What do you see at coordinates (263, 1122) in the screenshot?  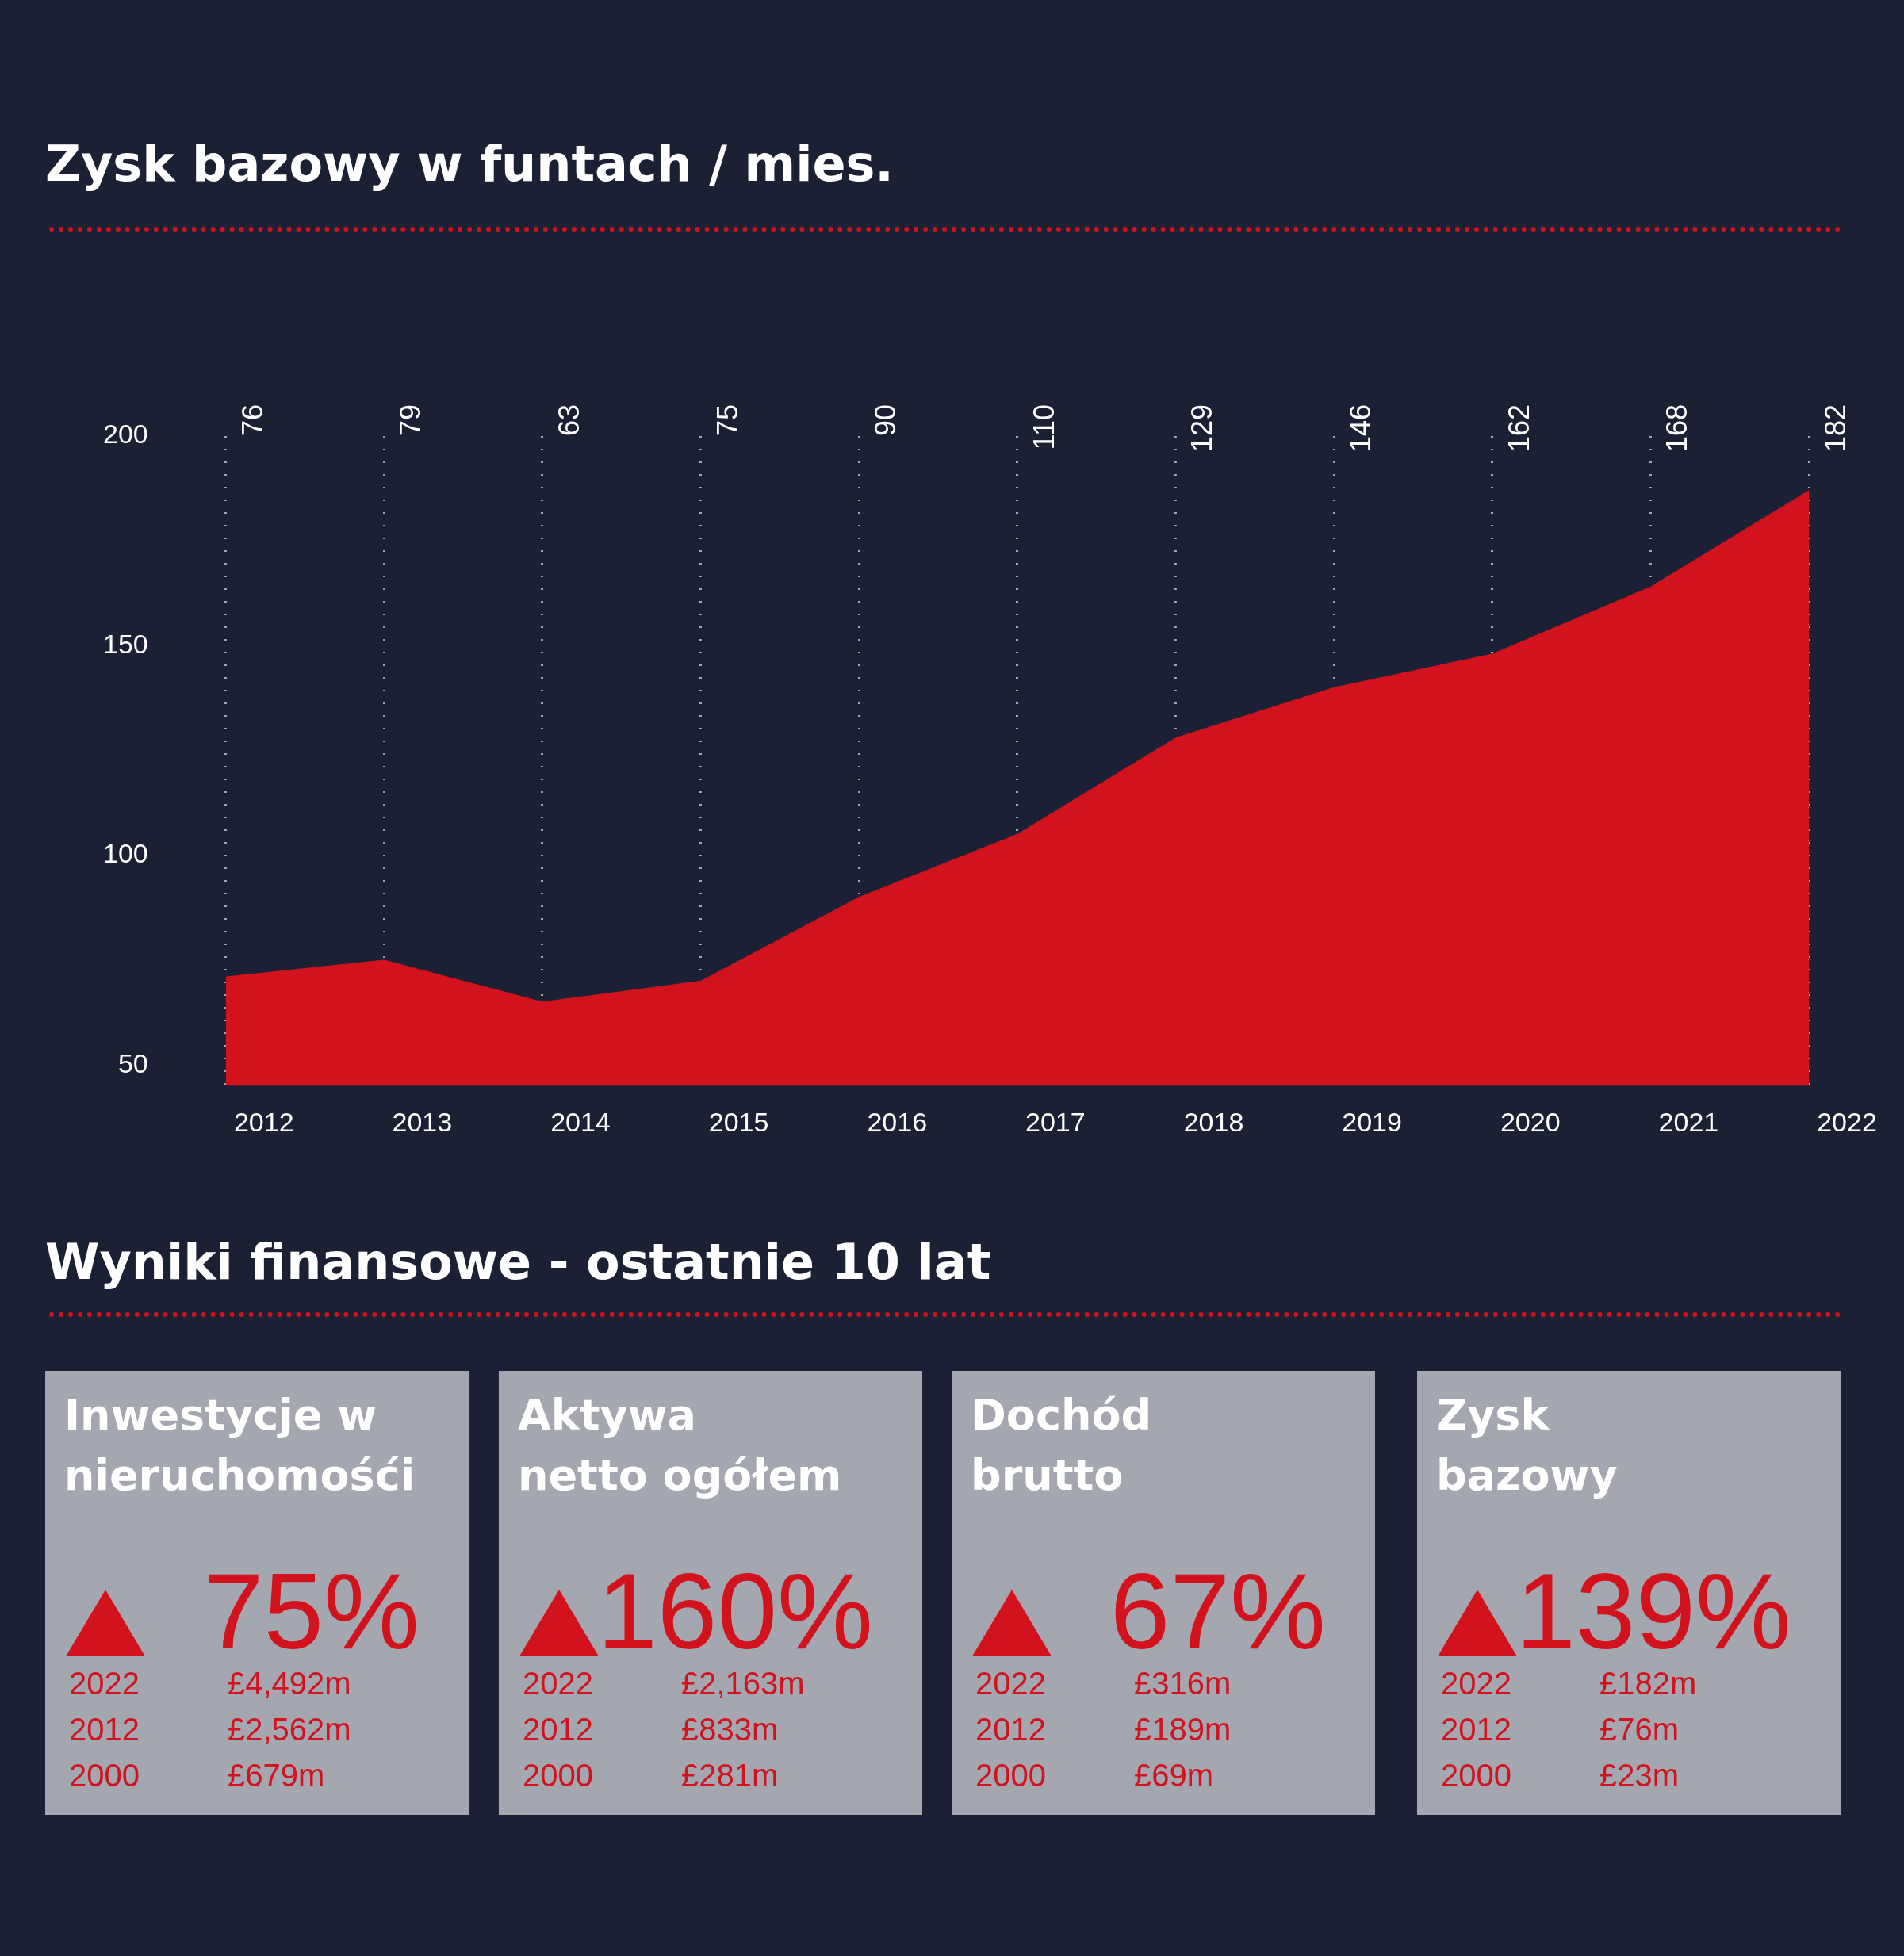 I see `x-tick-label: 2012` at bounding box center [263, 1122].